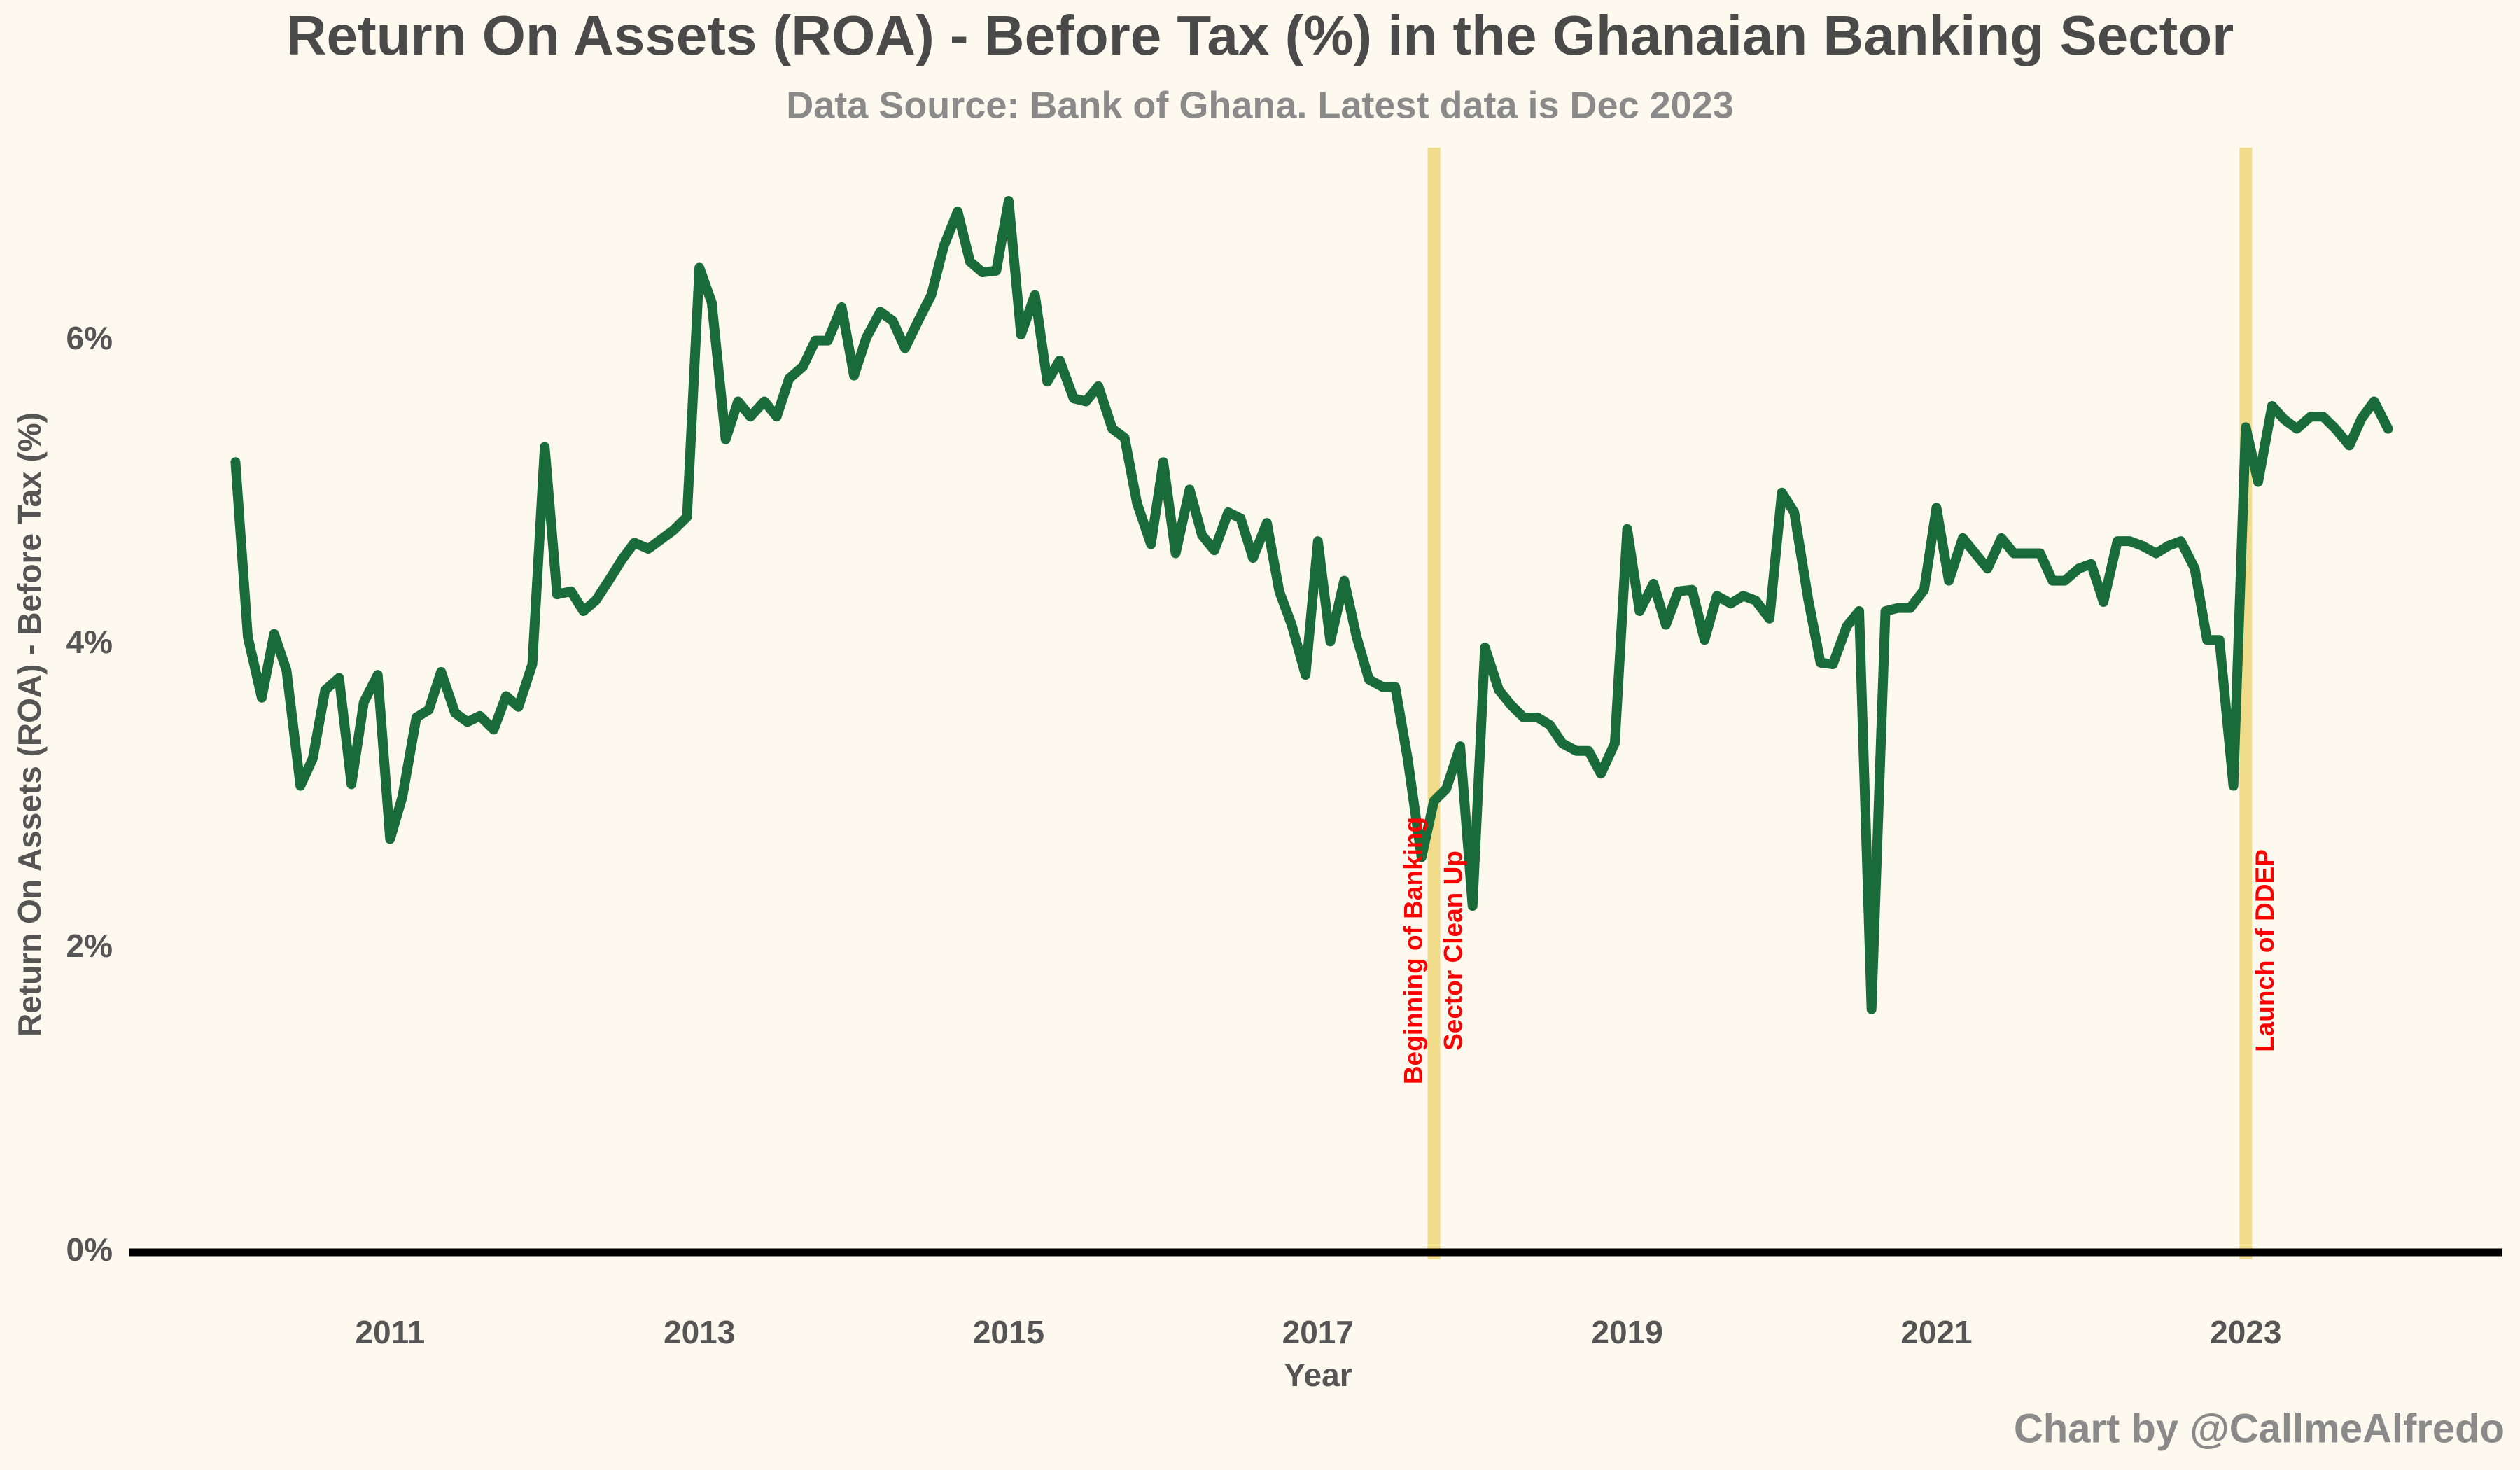 The image size is (2520, 1470). I want to click on y-axis-label: Return On Assets (ROA) - Before Tax (%), so click(29, 724).